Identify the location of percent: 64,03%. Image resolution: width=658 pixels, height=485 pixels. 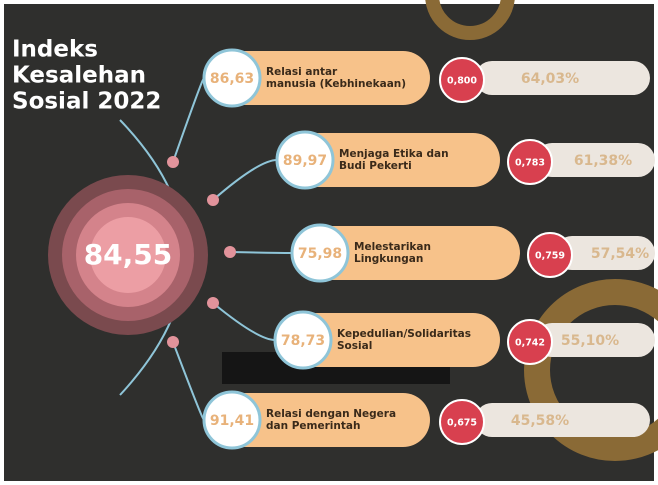
(550, 79).